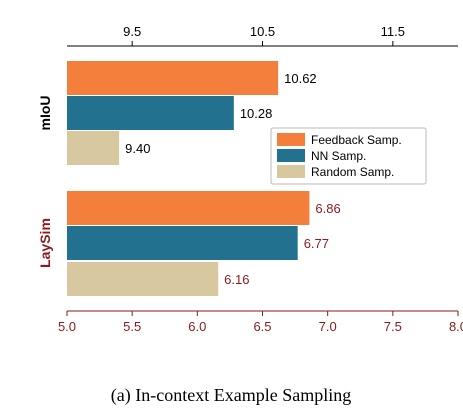 The width and height of the screenshot is (463, 419). Describe the element at coordinates (456, 326) in the screenshot. I see `bottom-axis-tick-label: 8.0` at that location.